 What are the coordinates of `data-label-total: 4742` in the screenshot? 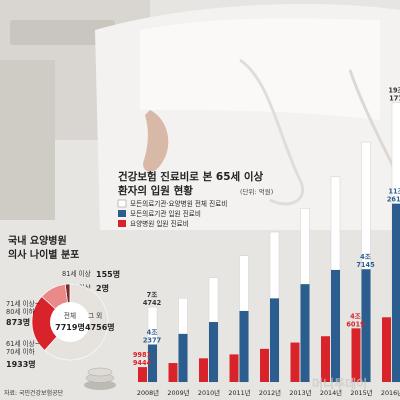 It's located at (152, 303).